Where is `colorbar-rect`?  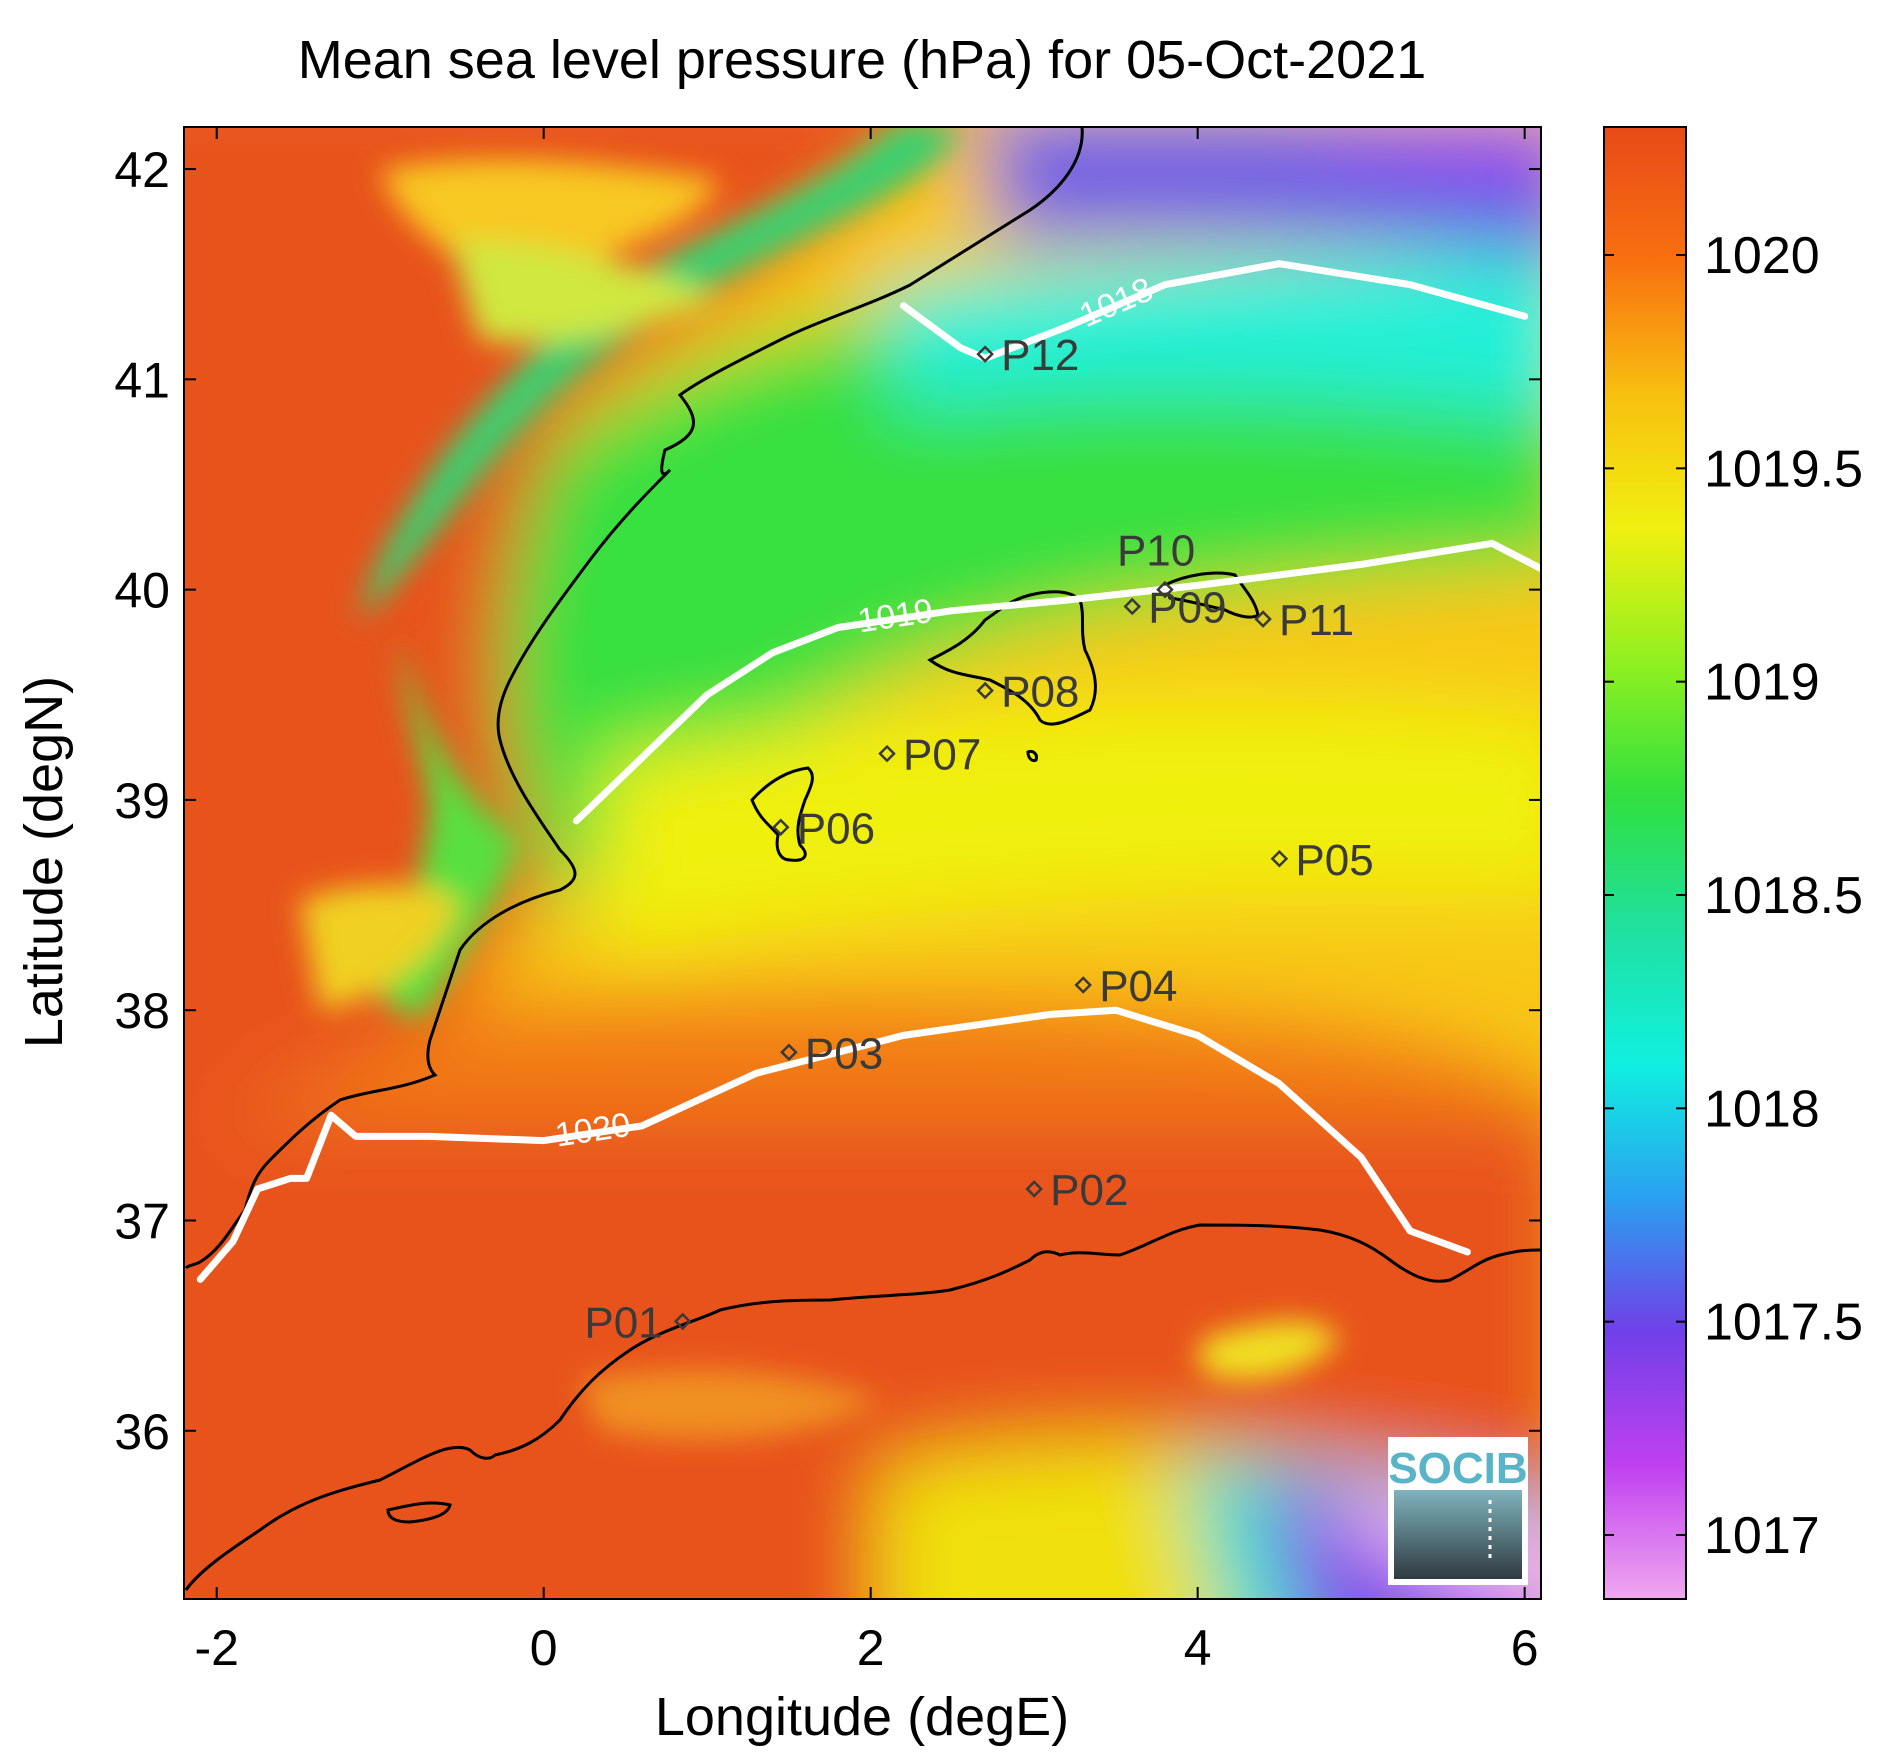
colorbar-rect is located at coordinates (1645, 863).